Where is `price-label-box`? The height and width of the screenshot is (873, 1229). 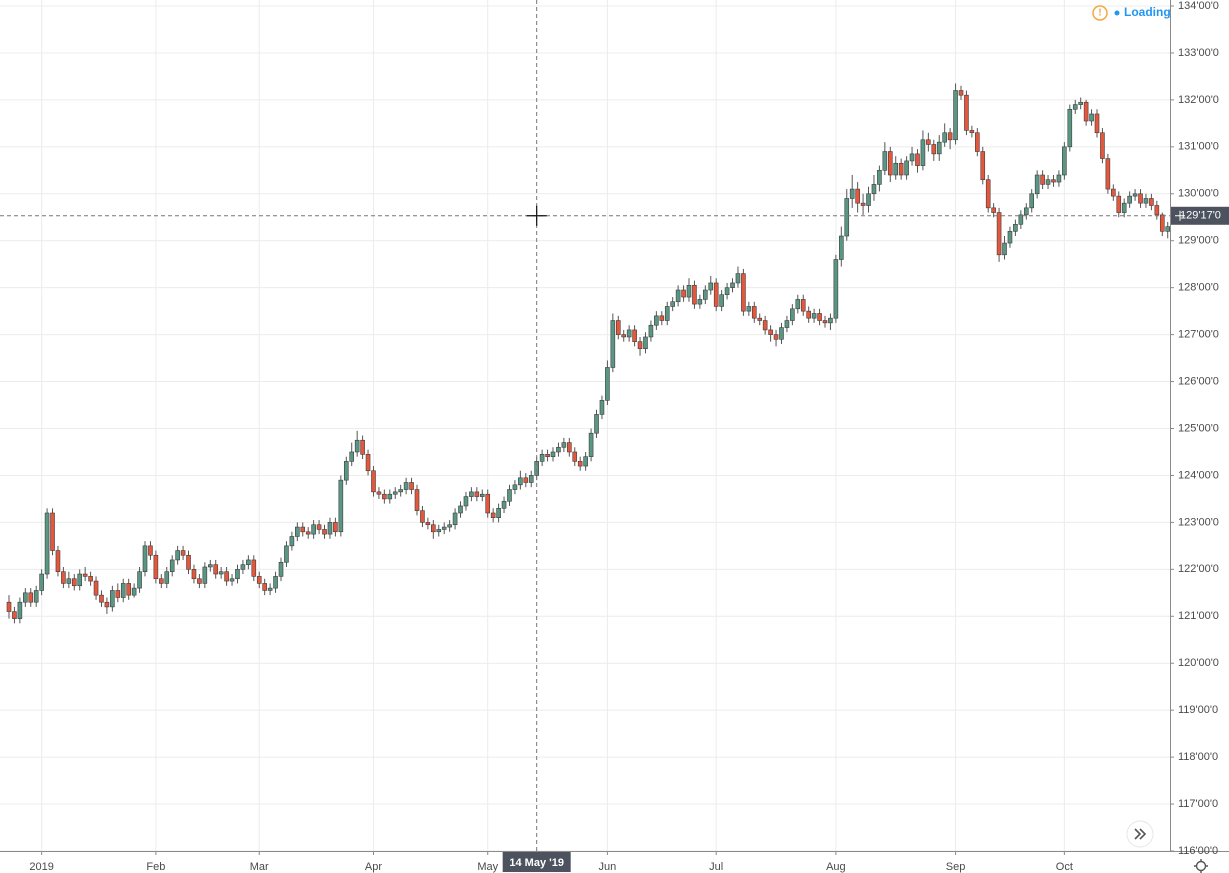
price-label-box is located at coordinates (1200, 215).